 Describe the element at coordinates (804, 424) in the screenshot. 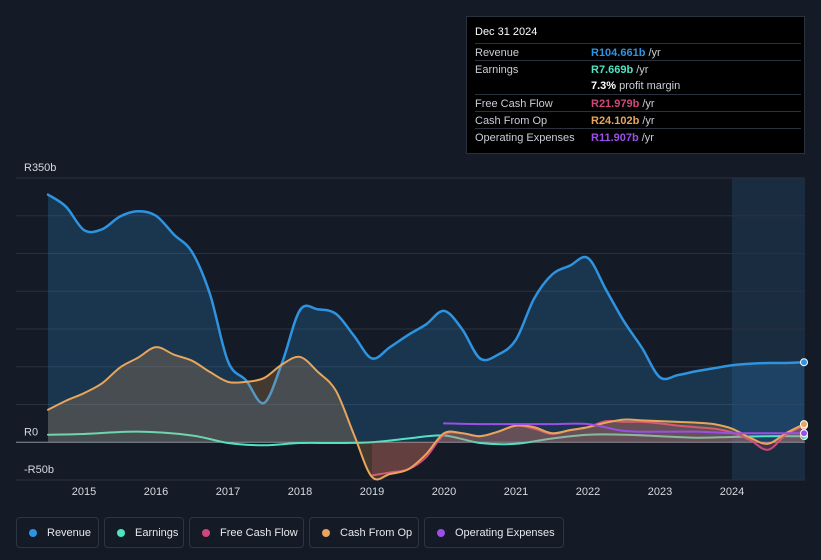

I see `cash-from-op-end-point` at that location.